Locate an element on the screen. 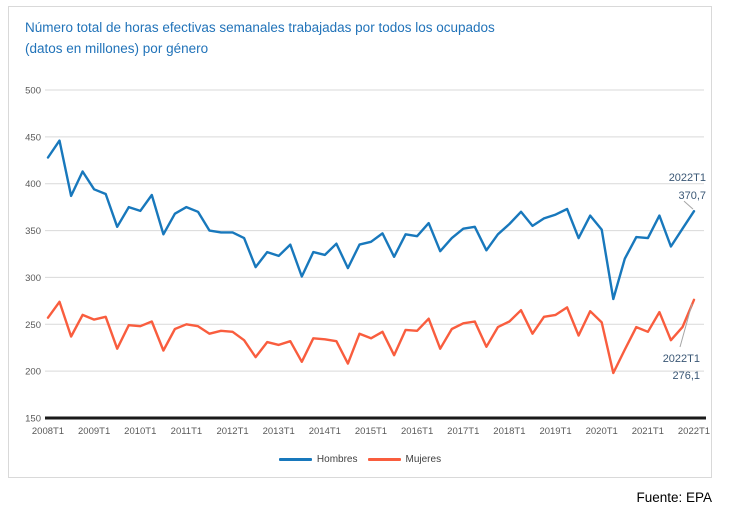  mujeres-annotation-value: 276,1 is located at coordinates (686, 376).